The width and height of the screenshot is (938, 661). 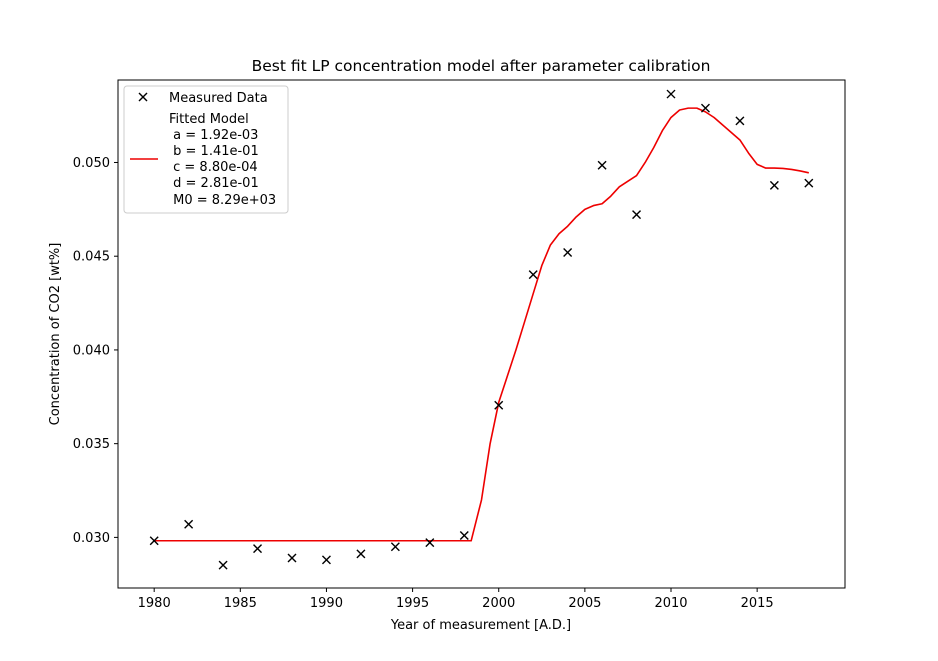 I want to click on legend-param-m0: M0 = 8.29e+03, so click(x=222, y=200).